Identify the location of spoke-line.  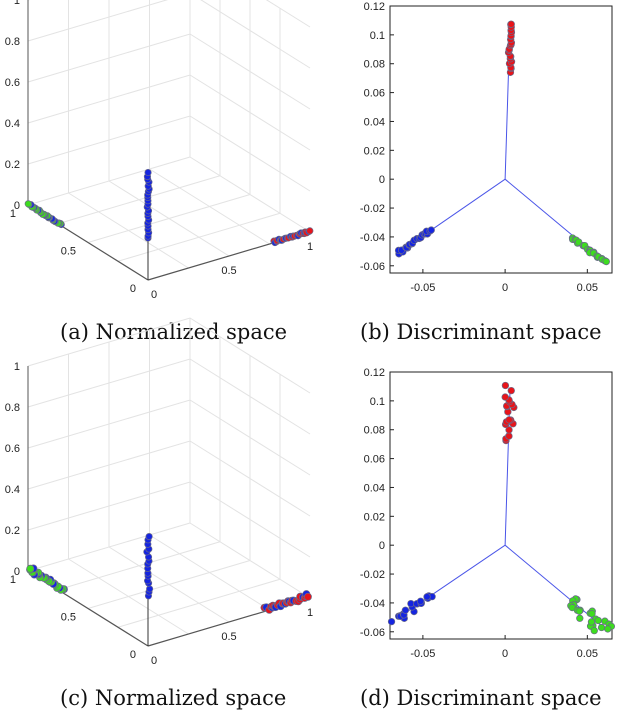
(507, 467).